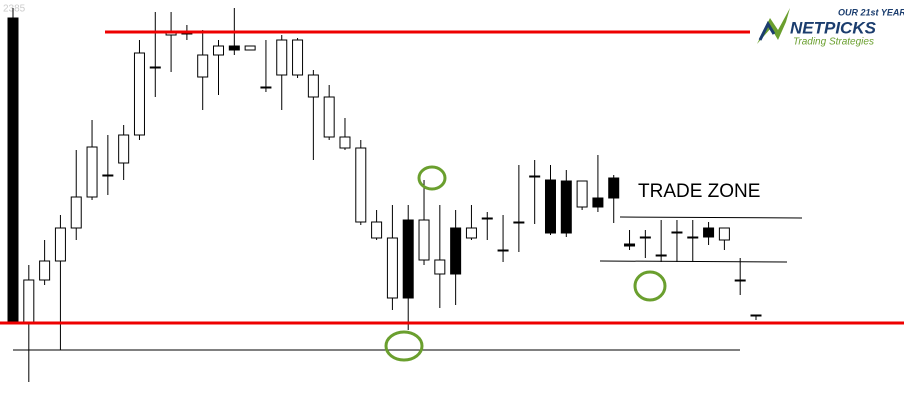 This screenshot has height=416, width=904. Describe the element at coordinates (699, 191) in the screenshot. I see `trade-zone-label: TRADE ZONE` at that location.